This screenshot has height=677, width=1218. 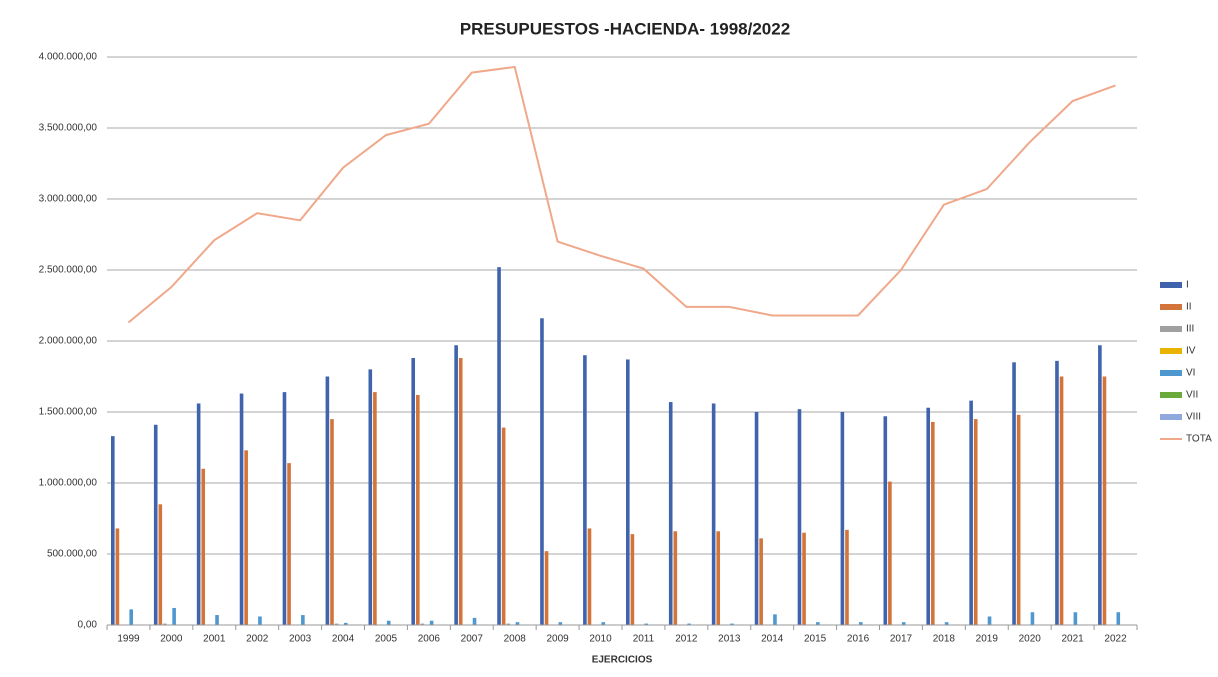 I want to click on legend-label: VII, so click(x=1192, y=395).